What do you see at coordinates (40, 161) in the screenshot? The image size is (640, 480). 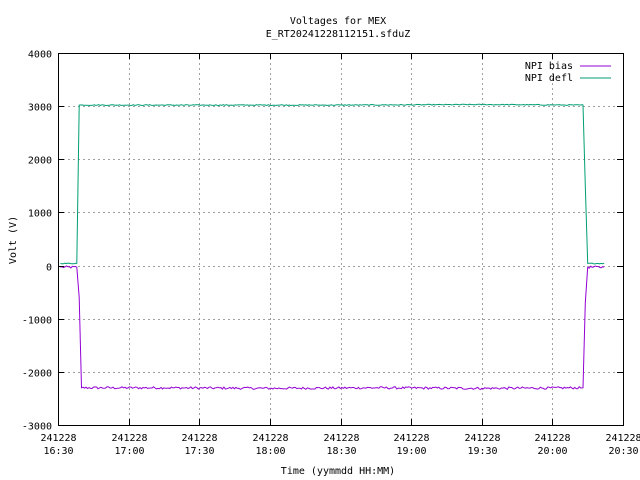 I see `y-tick-label: 2000` at bounding box center [40, 161].